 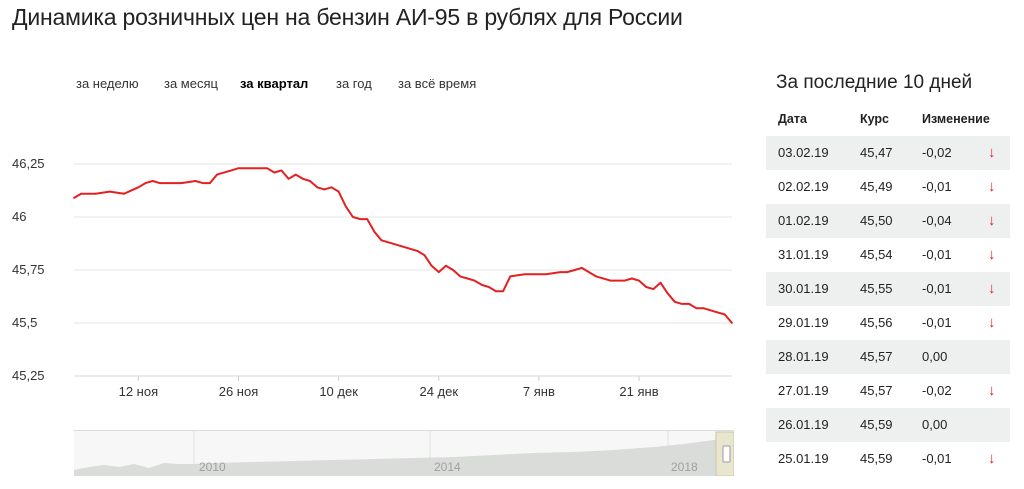 I want to click on tab-year: за год, so click(x=354, y=83).